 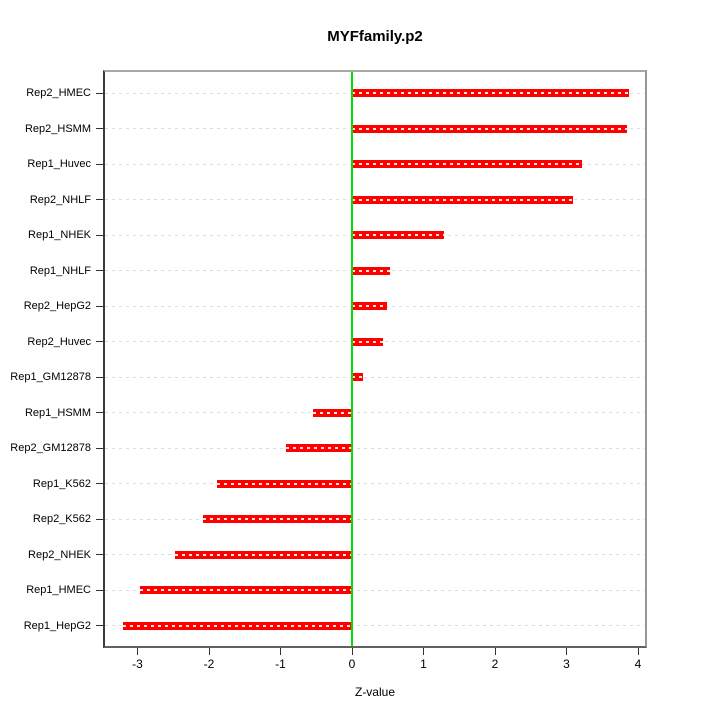 I want to click on y-axis-label: Rep2_K562, so click(x=61, y=519).